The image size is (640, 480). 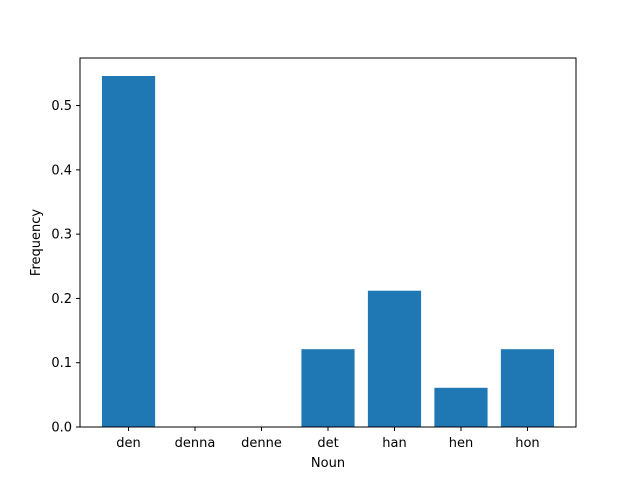 What do you see at coordinates (261, 443) in the screenshot?
I see `x-tick-label: denne` at bounding box center [261, 443].